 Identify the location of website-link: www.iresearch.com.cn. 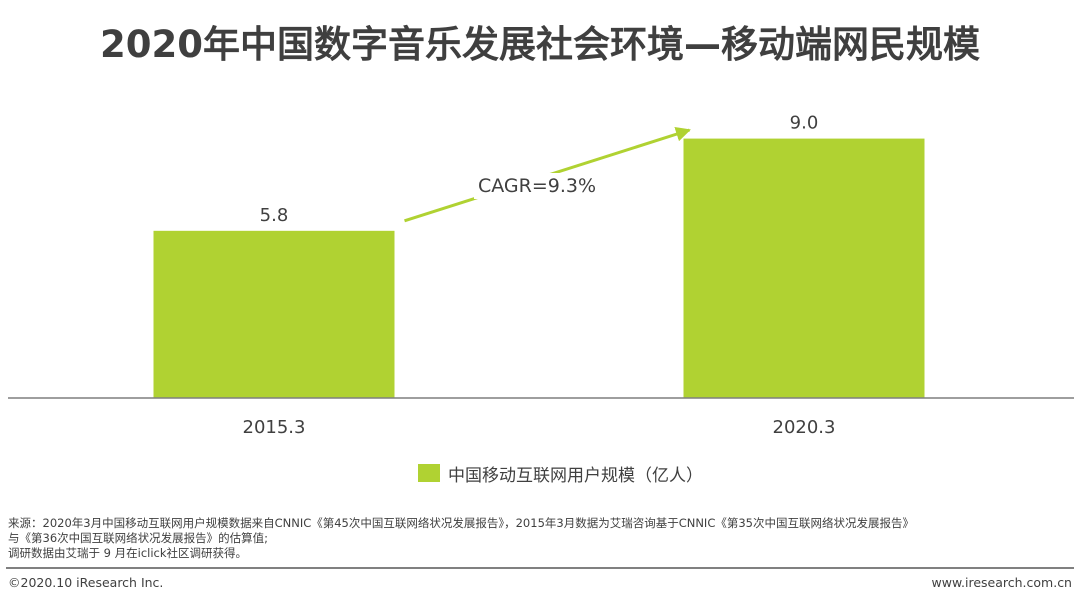
(1002, 582).